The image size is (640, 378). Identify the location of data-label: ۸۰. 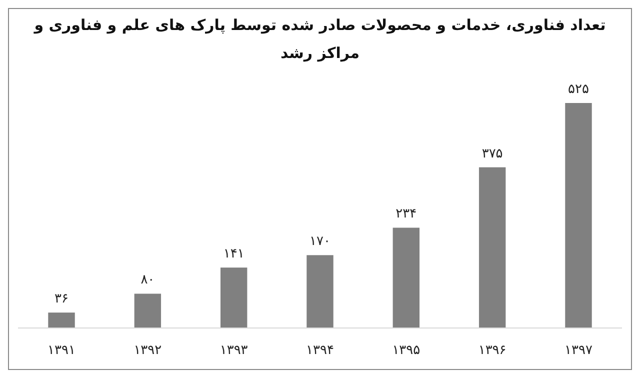
(147, 280).